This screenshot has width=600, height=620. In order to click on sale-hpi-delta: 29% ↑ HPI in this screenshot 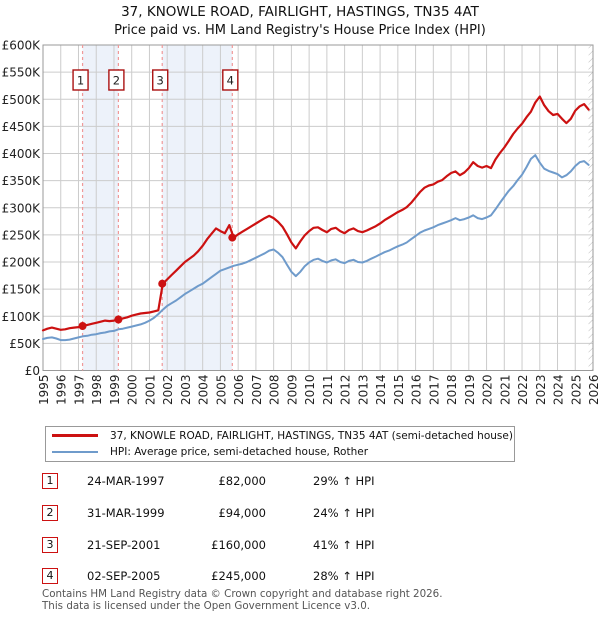, I will do `click(344, 481)`.